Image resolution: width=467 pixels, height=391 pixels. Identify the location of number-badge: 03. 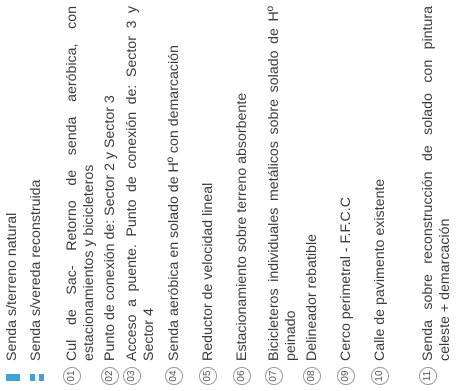
(132, 376).